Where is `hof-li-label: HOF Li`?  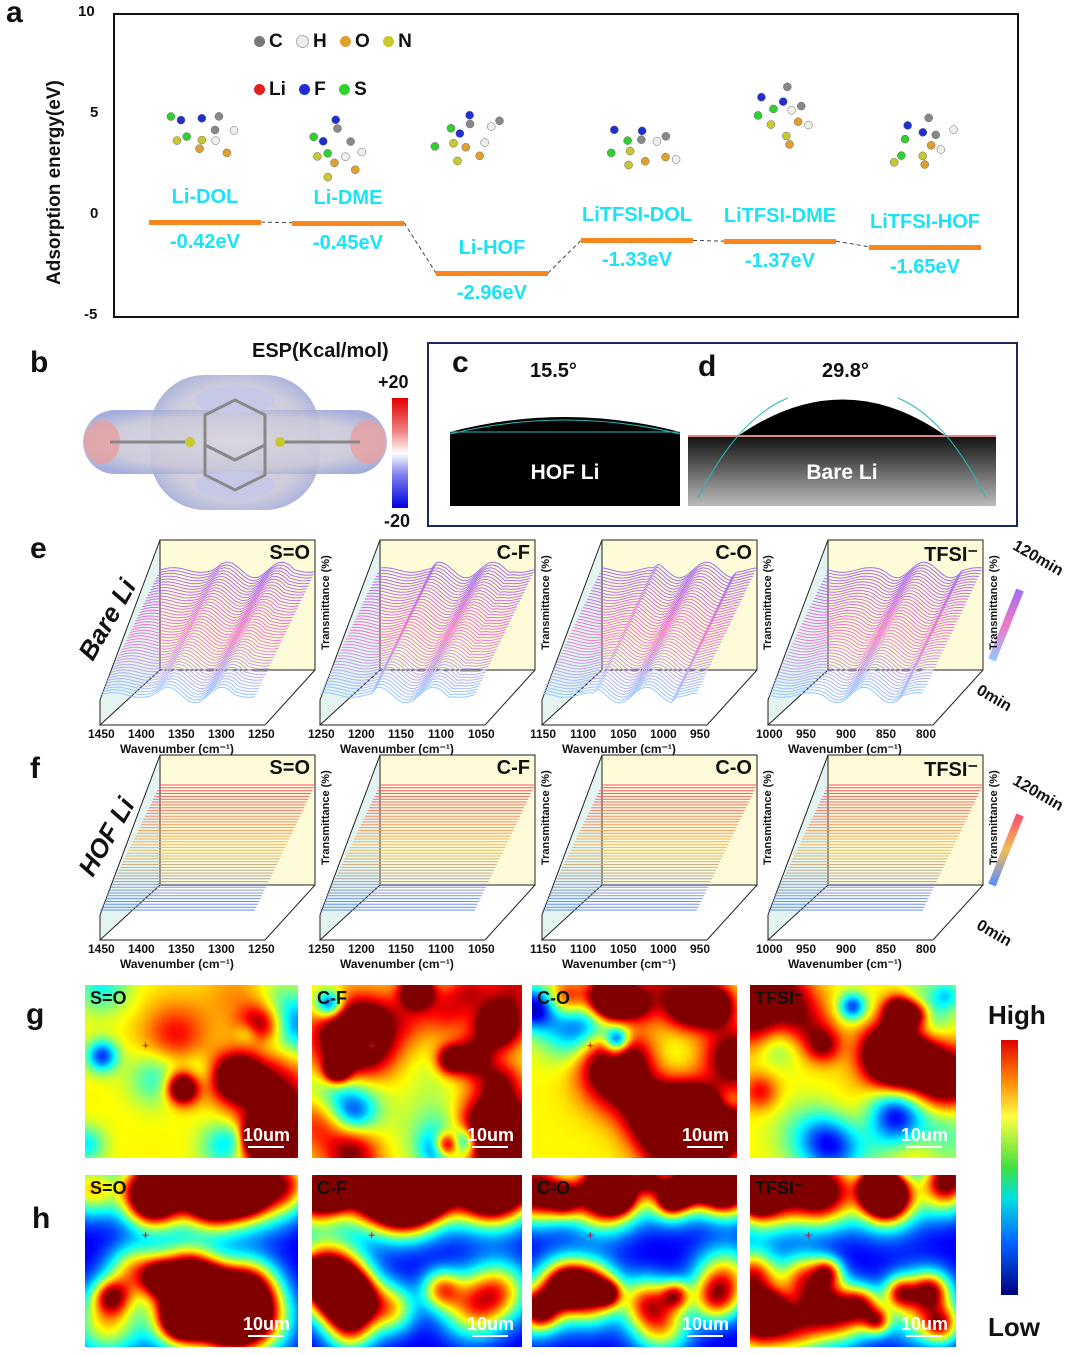 hof-li-label: HOF Li is located at coordinates (565, 472).